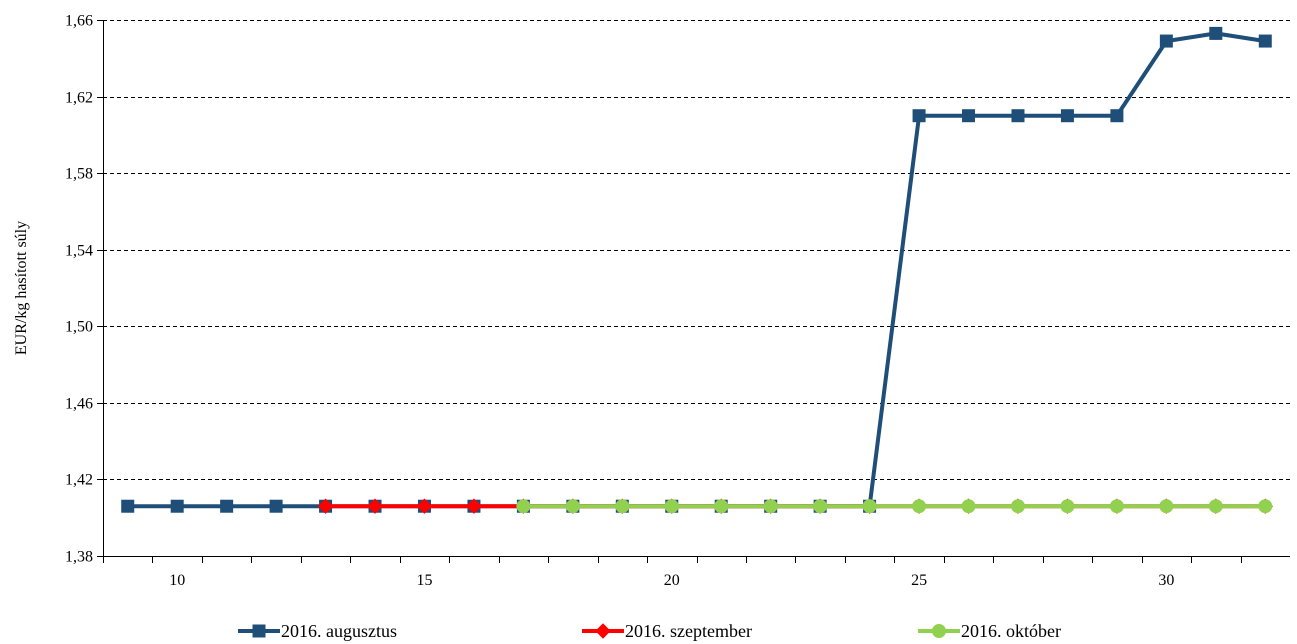 The width and height of the screenshot is (1297, 644). What do you see at coordinates (79, 174) in the screenshot?
I see `y-tick-label-5: 1,58` at bounding box center [79, 174].